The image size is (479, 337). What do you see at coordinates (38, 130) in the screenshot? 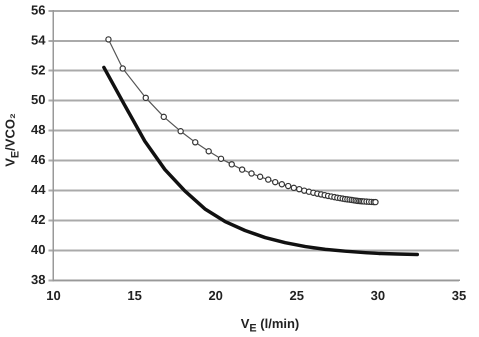
I see `y-tick-label: 48` at bounding box center [38, 130].